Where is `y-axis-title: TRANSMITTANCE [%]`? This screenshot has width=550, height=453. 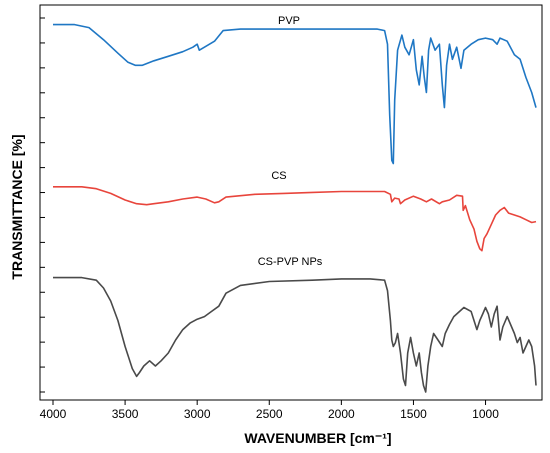 y-axis-title: TRANSMITTANCE [%] is located at coordinates (17, 206).